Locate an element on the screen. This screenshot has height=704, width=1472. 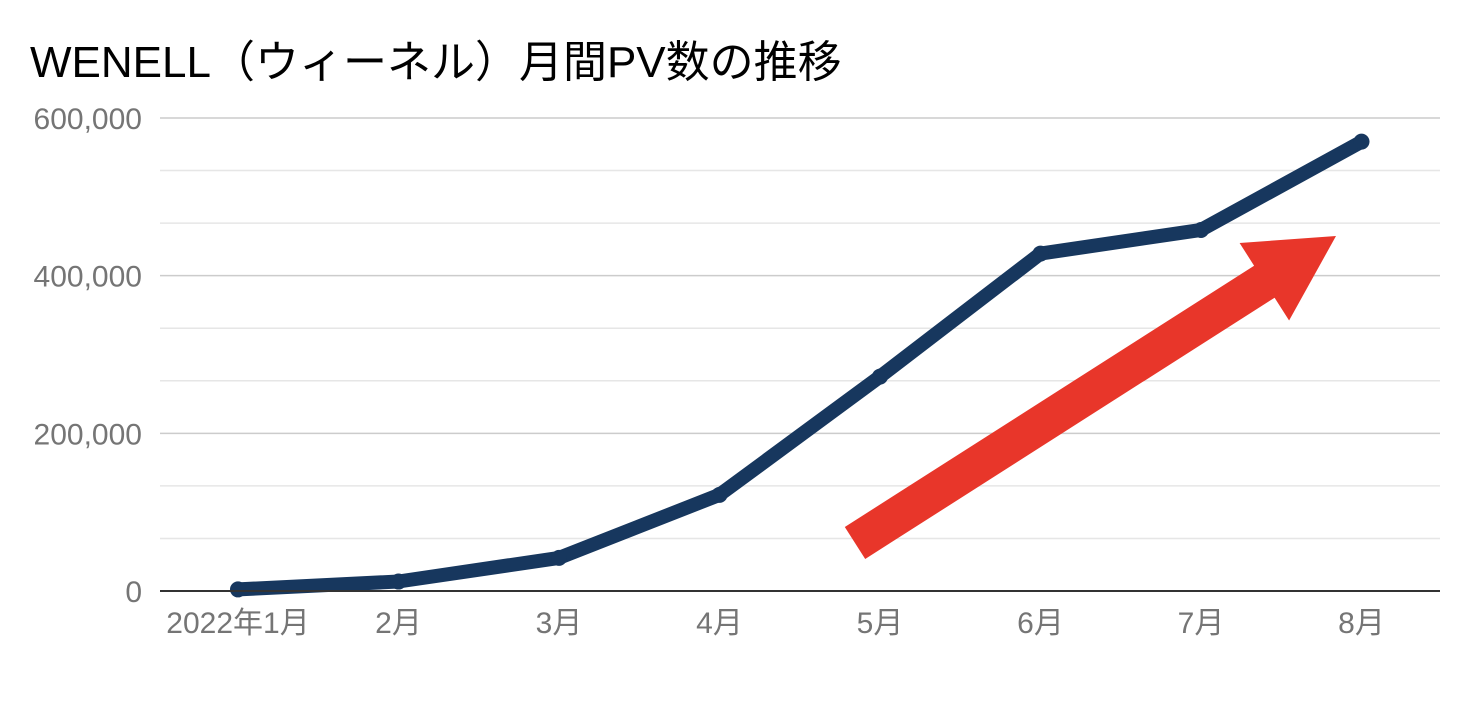
chart-title: WENELL（ウィーネル）月間PV数の推移 is located at coordinates (436, 62).